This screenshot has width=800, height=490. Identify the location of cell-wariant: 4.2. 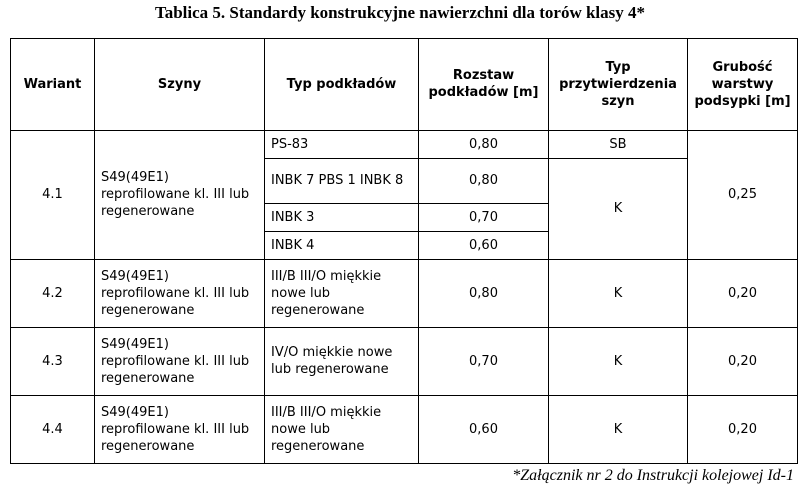
(52, 293).